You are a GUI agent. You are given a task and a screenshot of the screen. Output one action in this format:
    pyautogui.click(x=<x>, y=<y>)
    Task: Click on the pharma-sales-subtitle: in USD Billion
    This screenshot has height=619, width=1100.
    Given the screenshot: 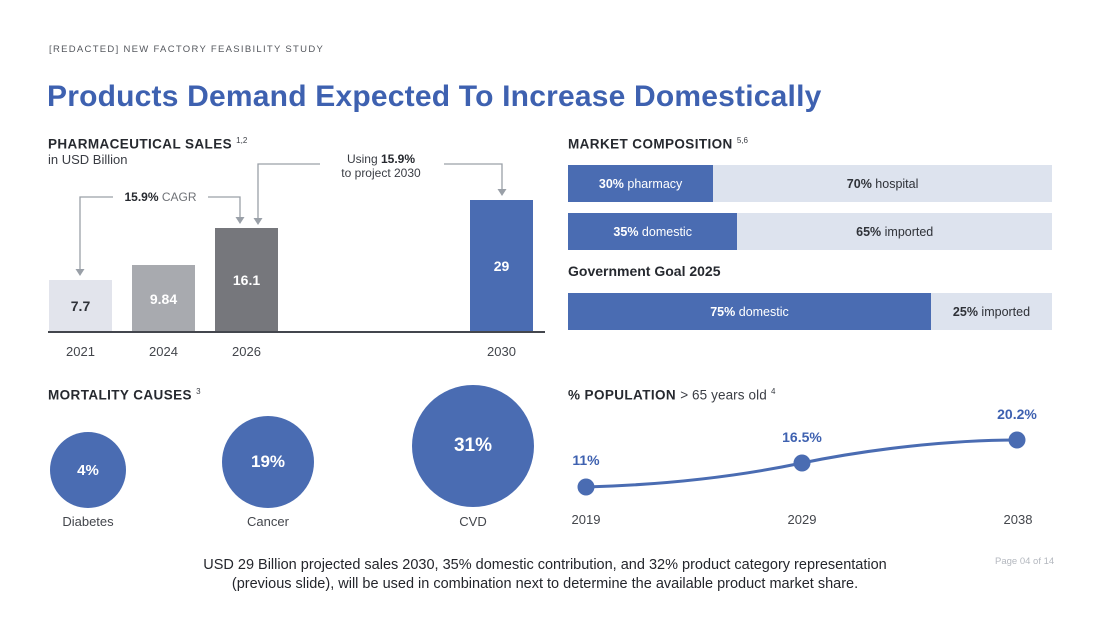 What is the action you would take?
    pyautogui.click(x=88, y=159)
    